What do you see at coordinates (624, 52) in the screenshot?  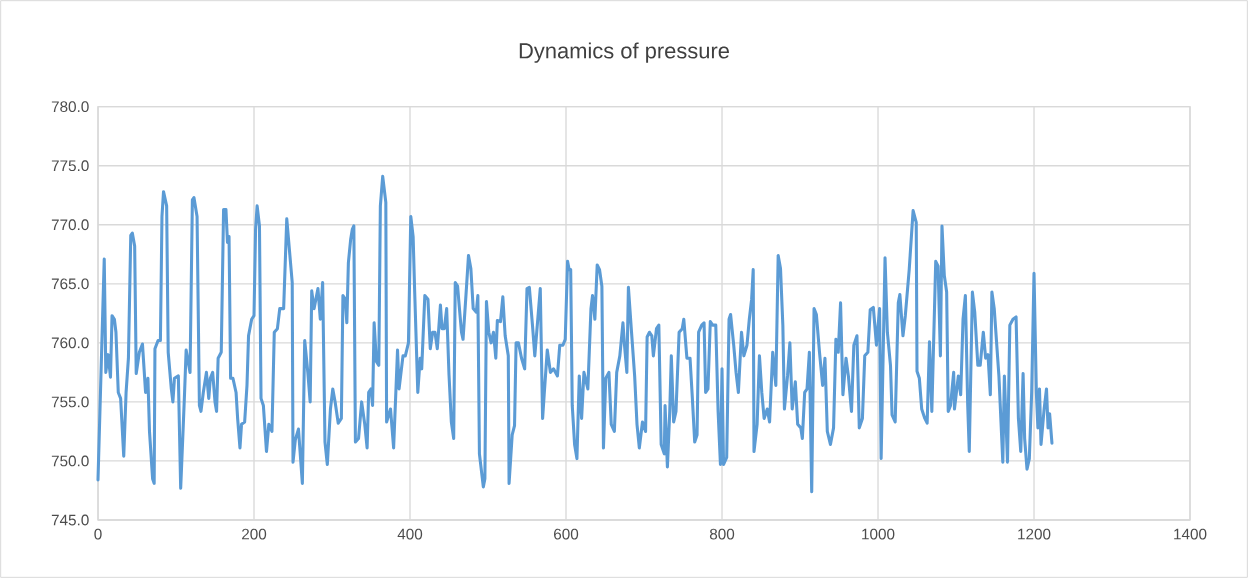 I see `chart-title: Dynamics of pressure` at bounding box center [624, 52].